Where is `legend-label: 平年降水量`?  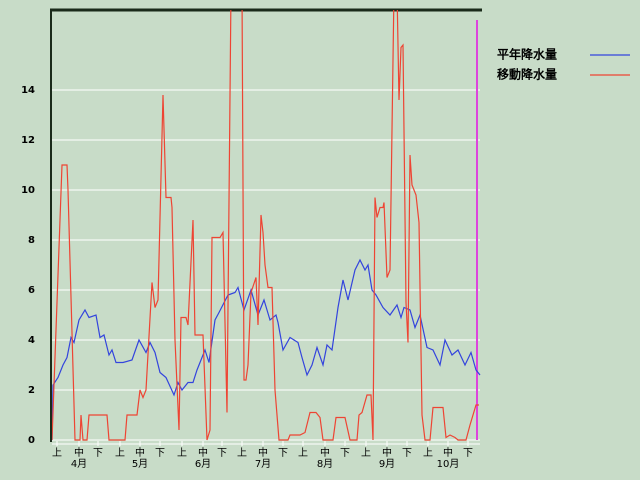 legend-label: 平年降水量 is located at coordinates (527, 54).